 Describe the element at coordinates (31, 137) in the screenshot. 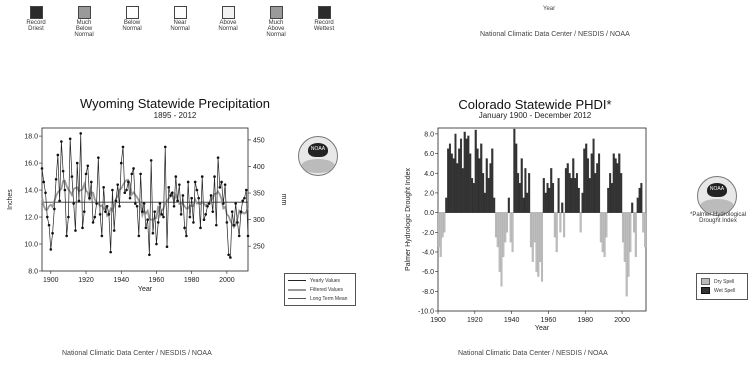

I see `y-tick-label: 18.0` at that location.